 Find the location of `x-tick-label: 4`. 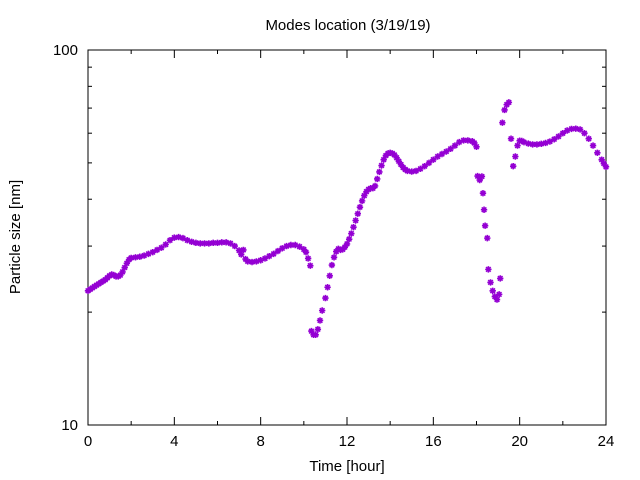

x-tick-label: 4 is located at coordinates (174, 441).